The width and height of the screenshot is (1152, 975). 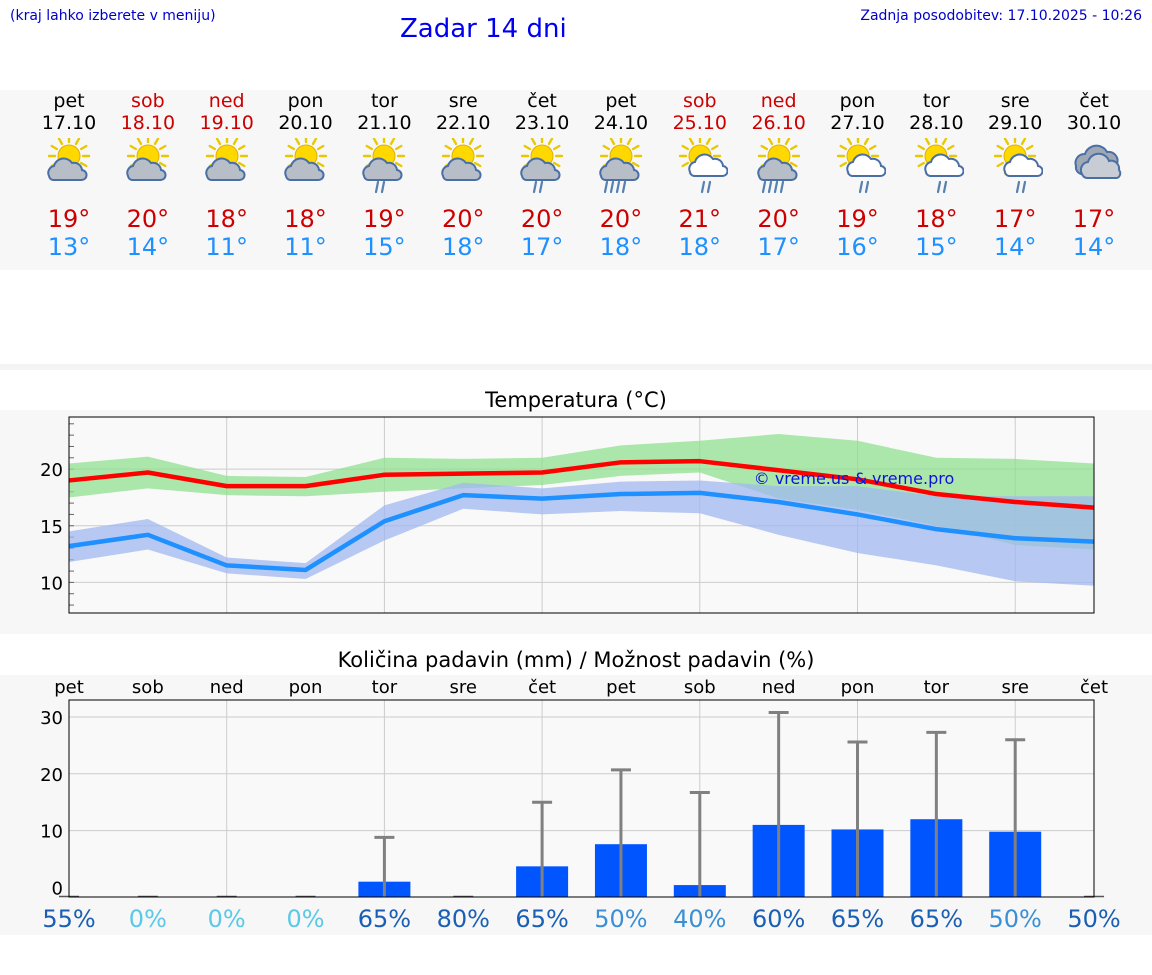 What do you see at coordinates (483, 29) in the screenshot?
I see `page-title: Zadar 14 dni` at bounding box center [483, 29].